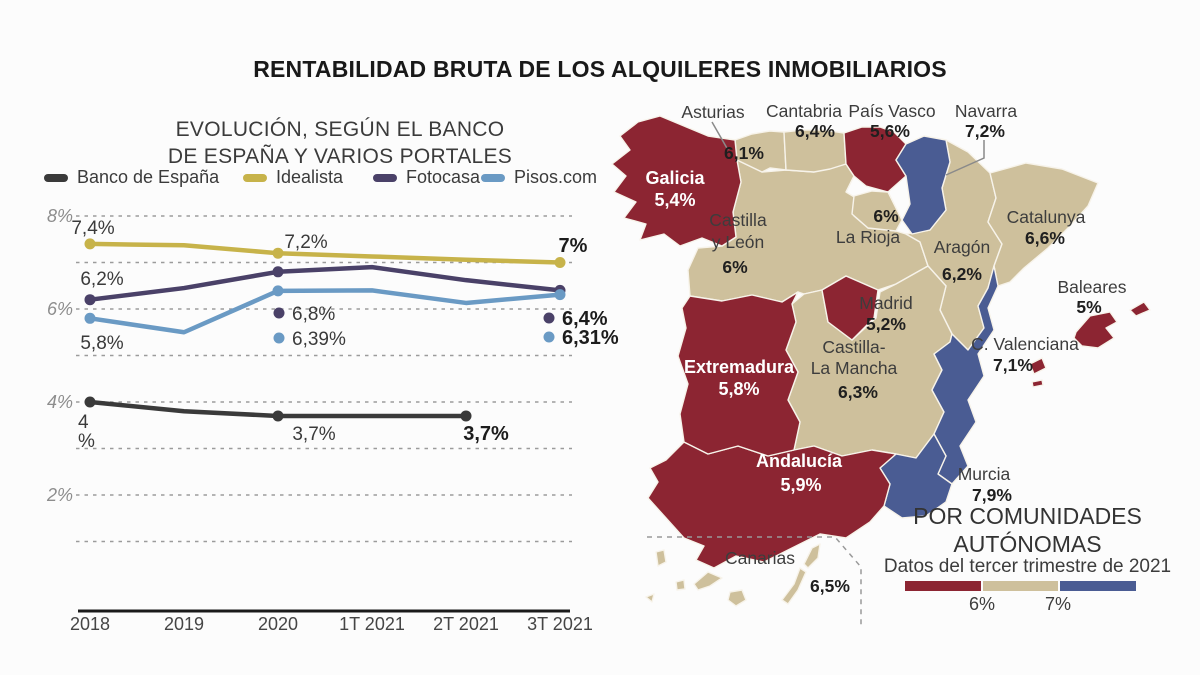 The width and height of the screenshot is (1200, 675). Describe the element at coordinates (815, 131) in the screenshot. I see `map-label-cantabria: 6,4%` at that location.